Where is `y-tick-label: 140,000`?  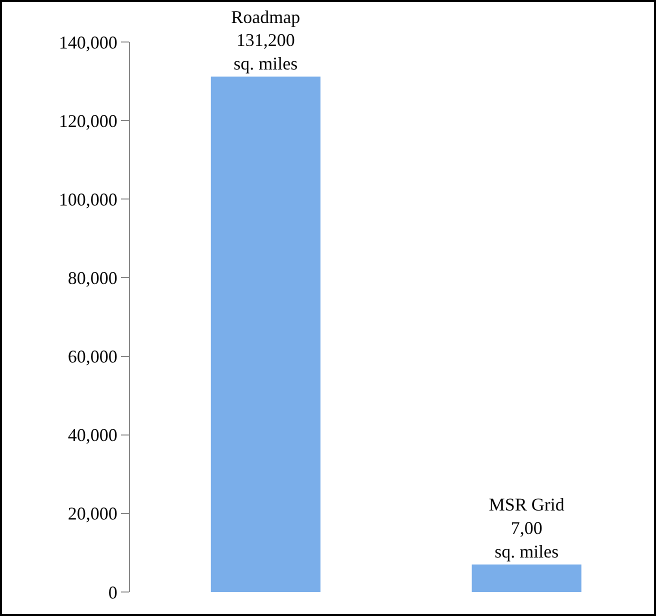 y-tick-label: 140,000 is located at coordinates (88, 42).